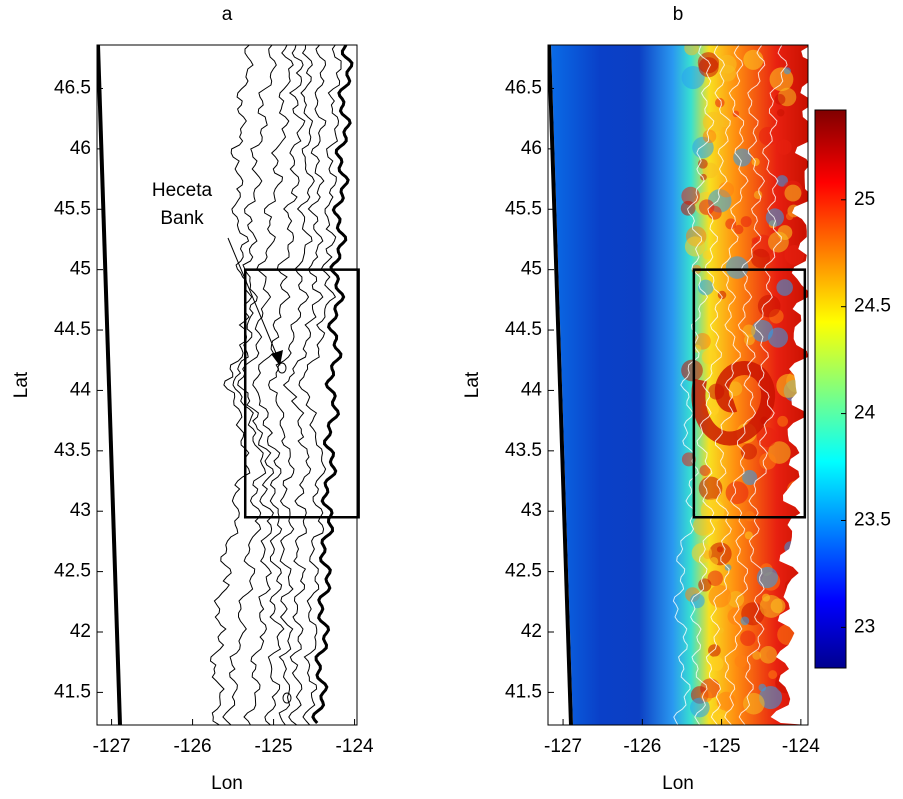 The height and width of the screenshot is (799, 903). I want to click on colorbar, so click(830, 389).